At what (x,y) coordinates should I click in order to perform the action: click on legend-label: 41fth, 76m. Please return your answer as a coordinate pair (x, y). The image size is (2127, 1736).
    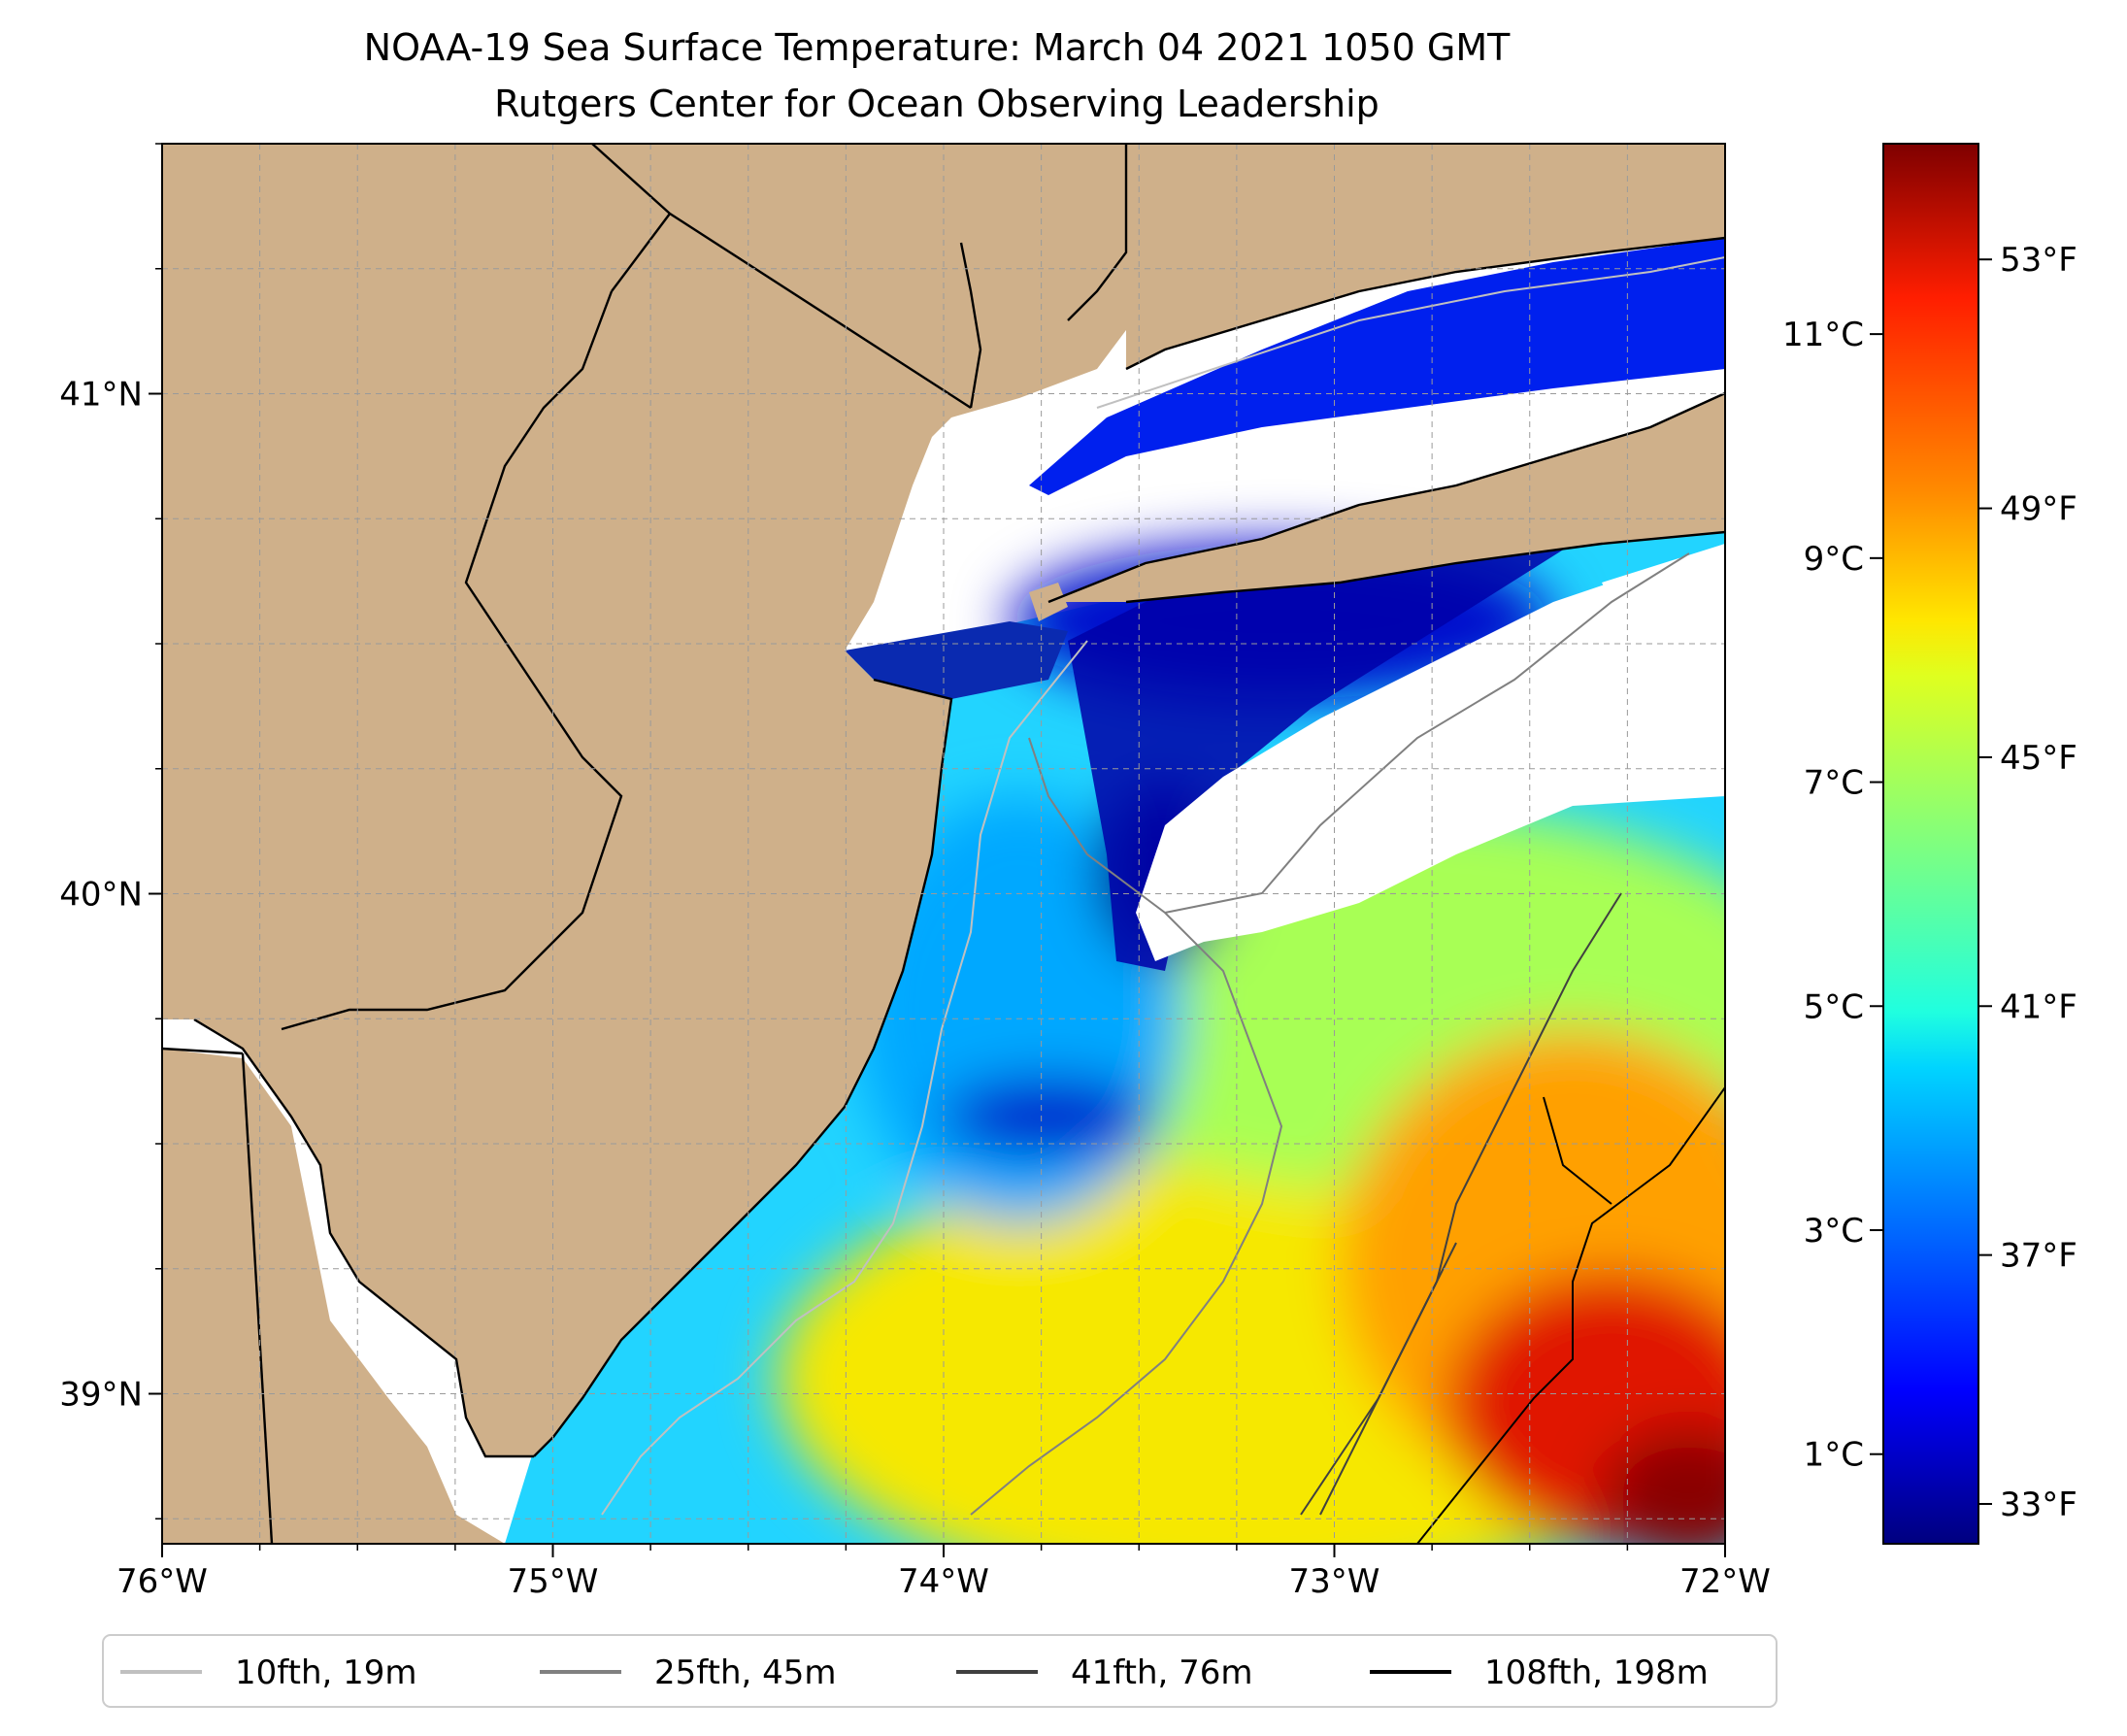
    Looking at the image, I should click on (1162, 1672).